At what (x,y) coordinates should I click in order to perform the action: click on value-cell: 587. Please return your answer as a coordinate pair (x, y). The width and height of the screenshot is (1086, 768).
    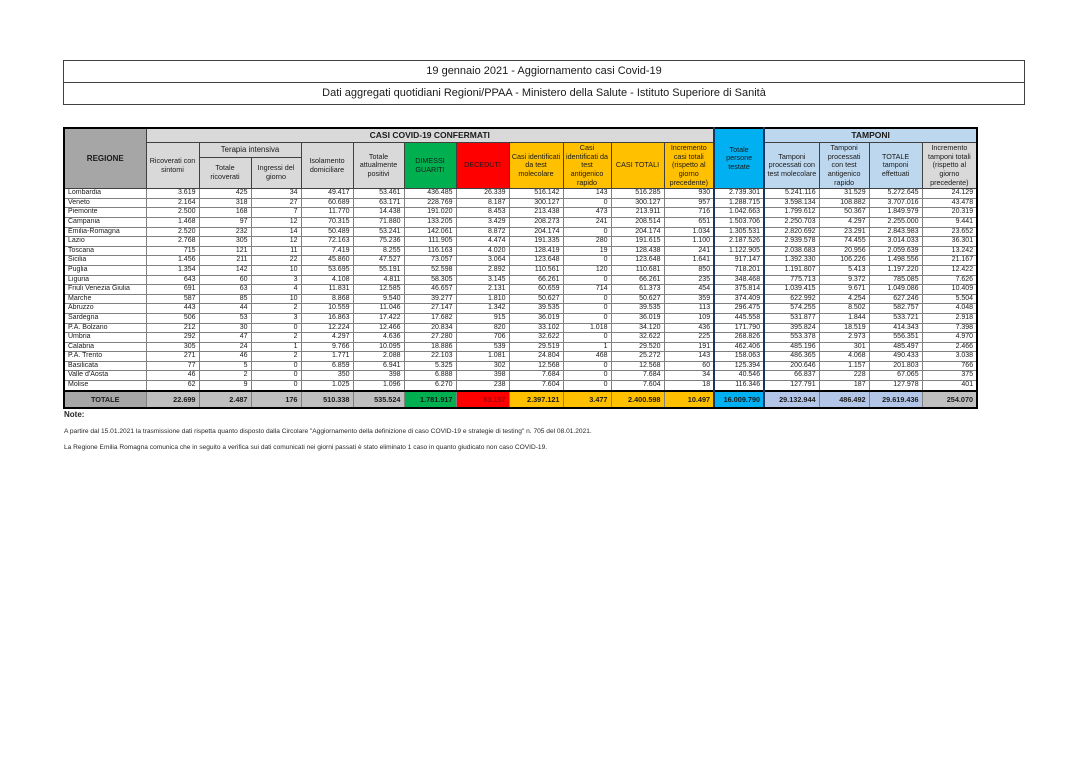
    Looking at the image, I should click on (172, 299).